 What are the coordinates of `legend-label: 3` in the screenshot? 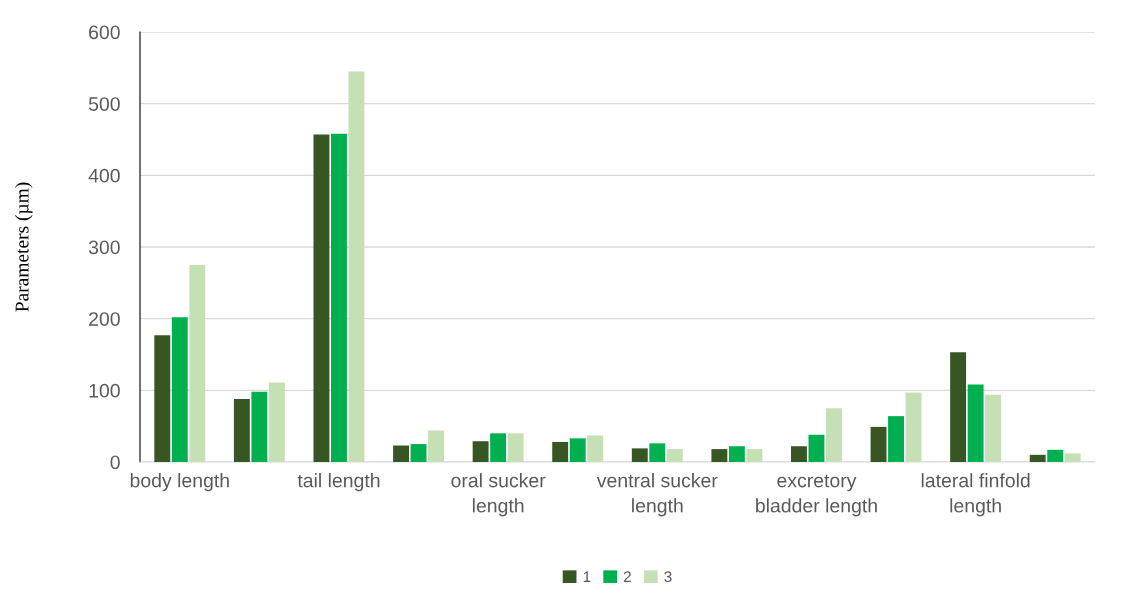 It's located at (668, 577).